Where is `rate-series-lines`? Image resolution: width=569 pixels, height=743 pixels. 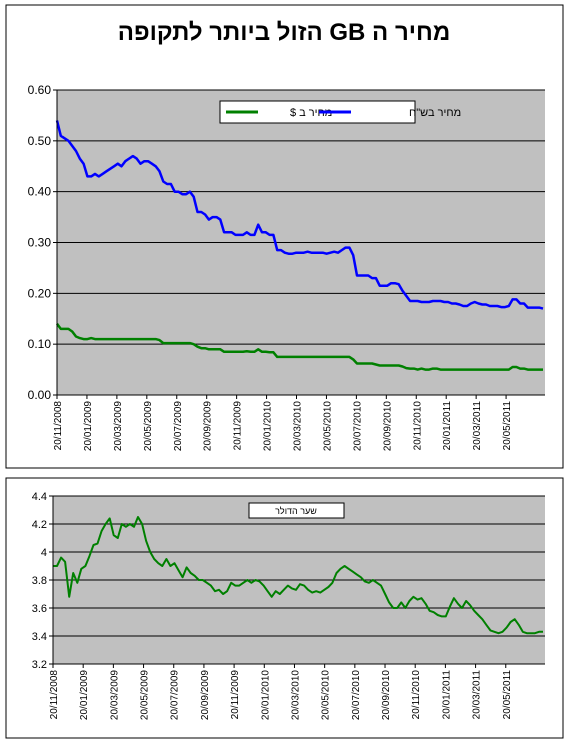
rate-series-lines is located at coordinates (298, 575).